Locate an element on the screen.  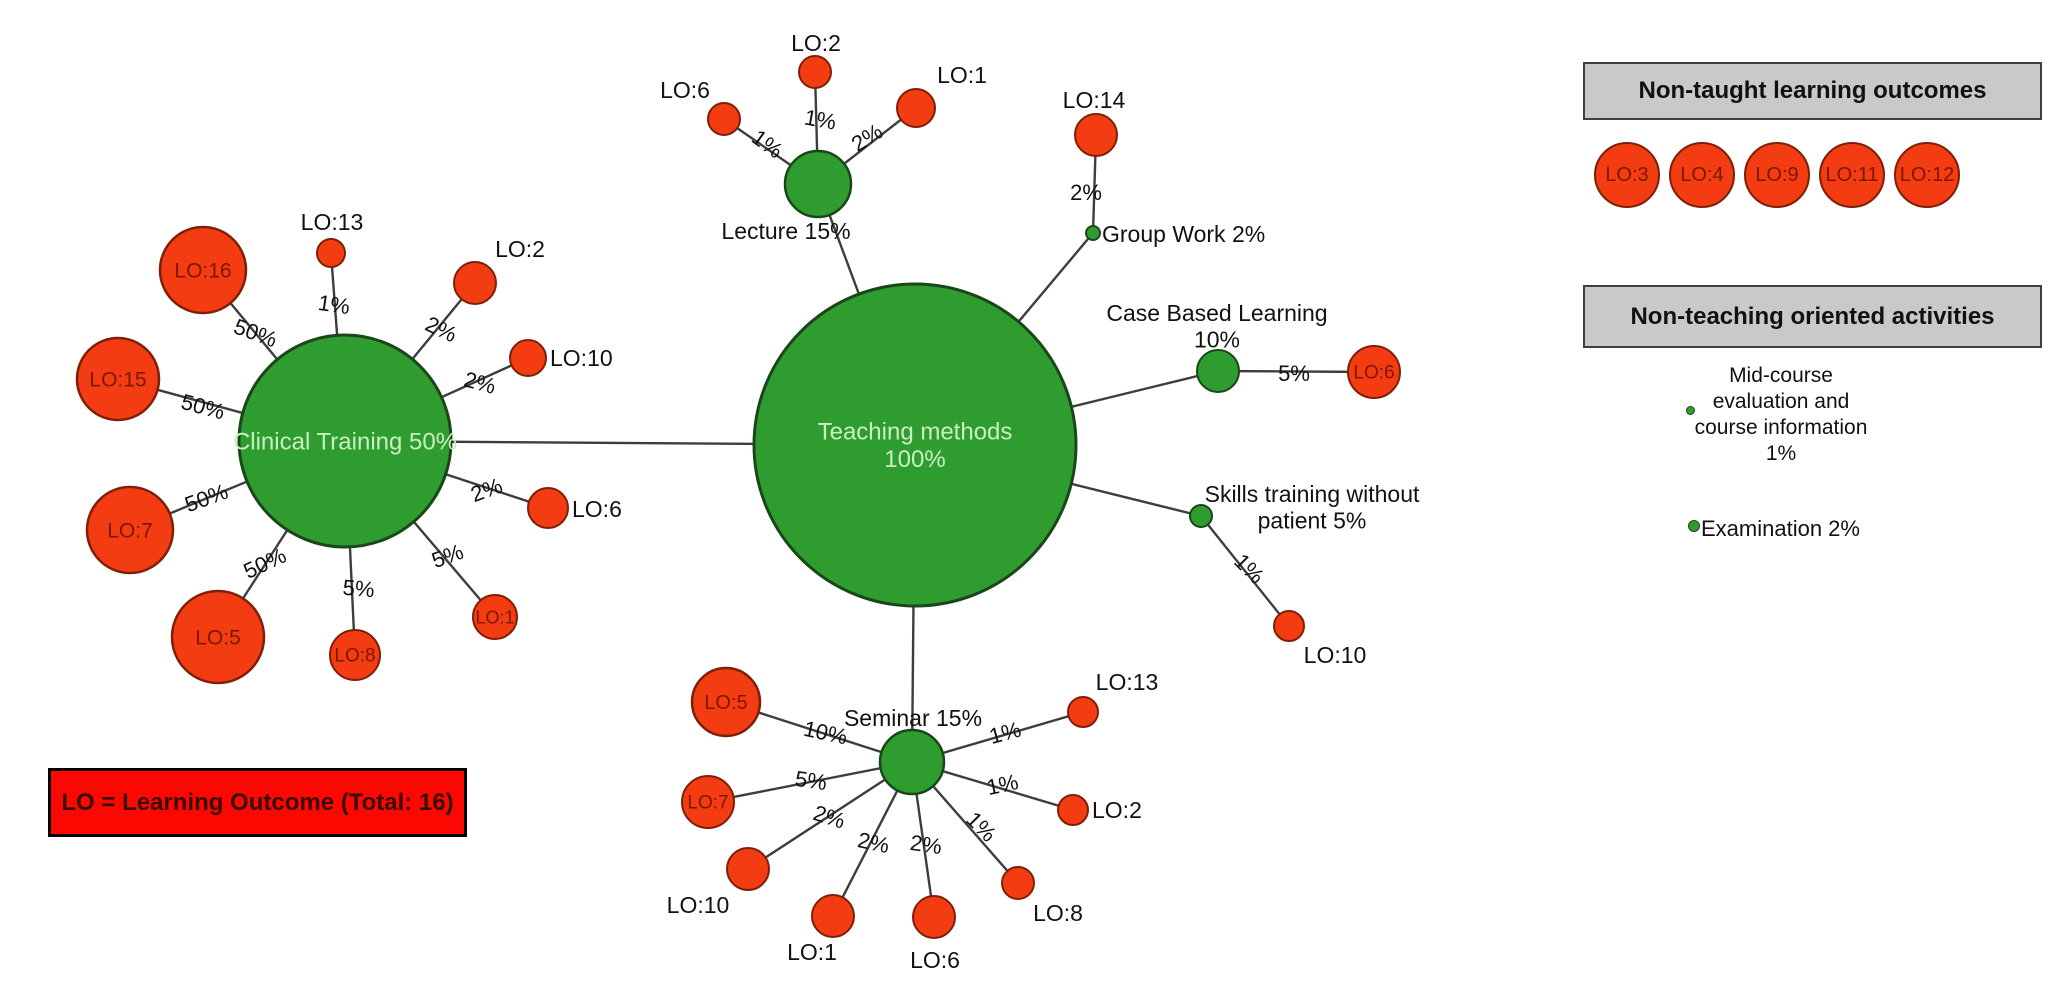
node-label-case-based-learning: Case Based Learning is located at coordinates (1216, 313).